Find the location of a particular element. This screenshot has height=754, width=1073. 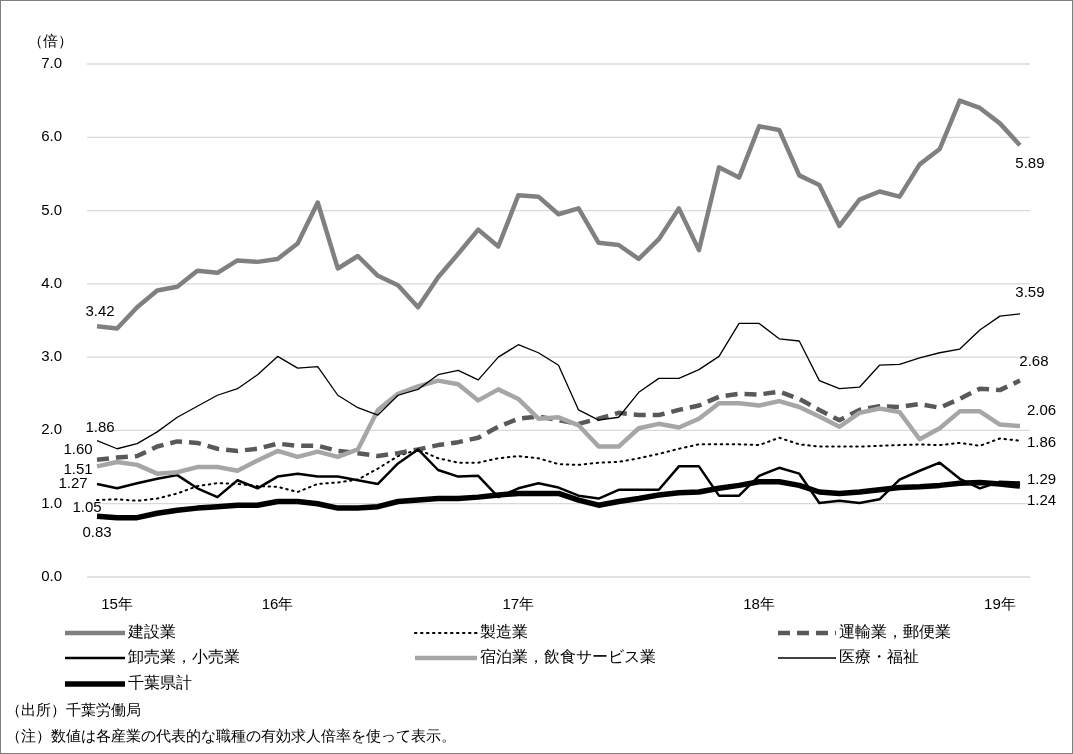

y-axis-title: （倍） is located at coordinates (50, 40).